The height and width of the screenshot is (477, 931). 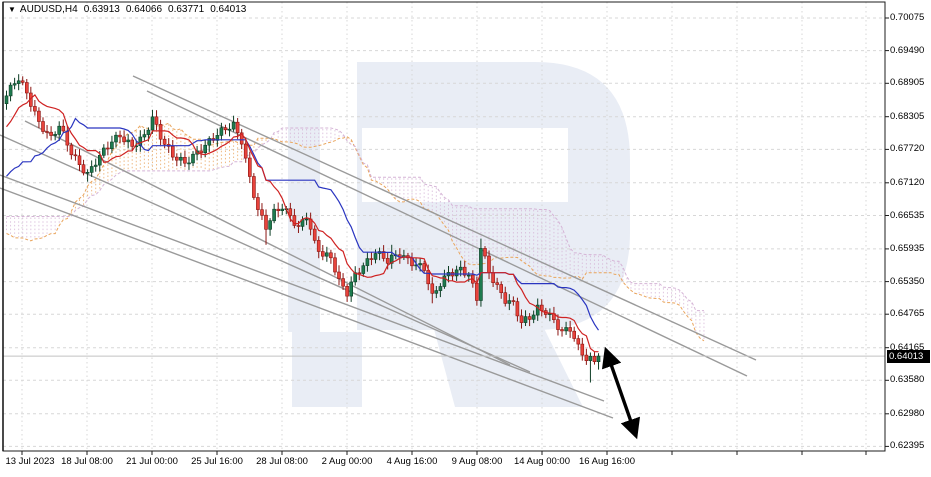 What do you see at coordinates (907, 380) in the screenshot?
I see `price-axis-label: 0.63580` at bounding box center [907, 380].